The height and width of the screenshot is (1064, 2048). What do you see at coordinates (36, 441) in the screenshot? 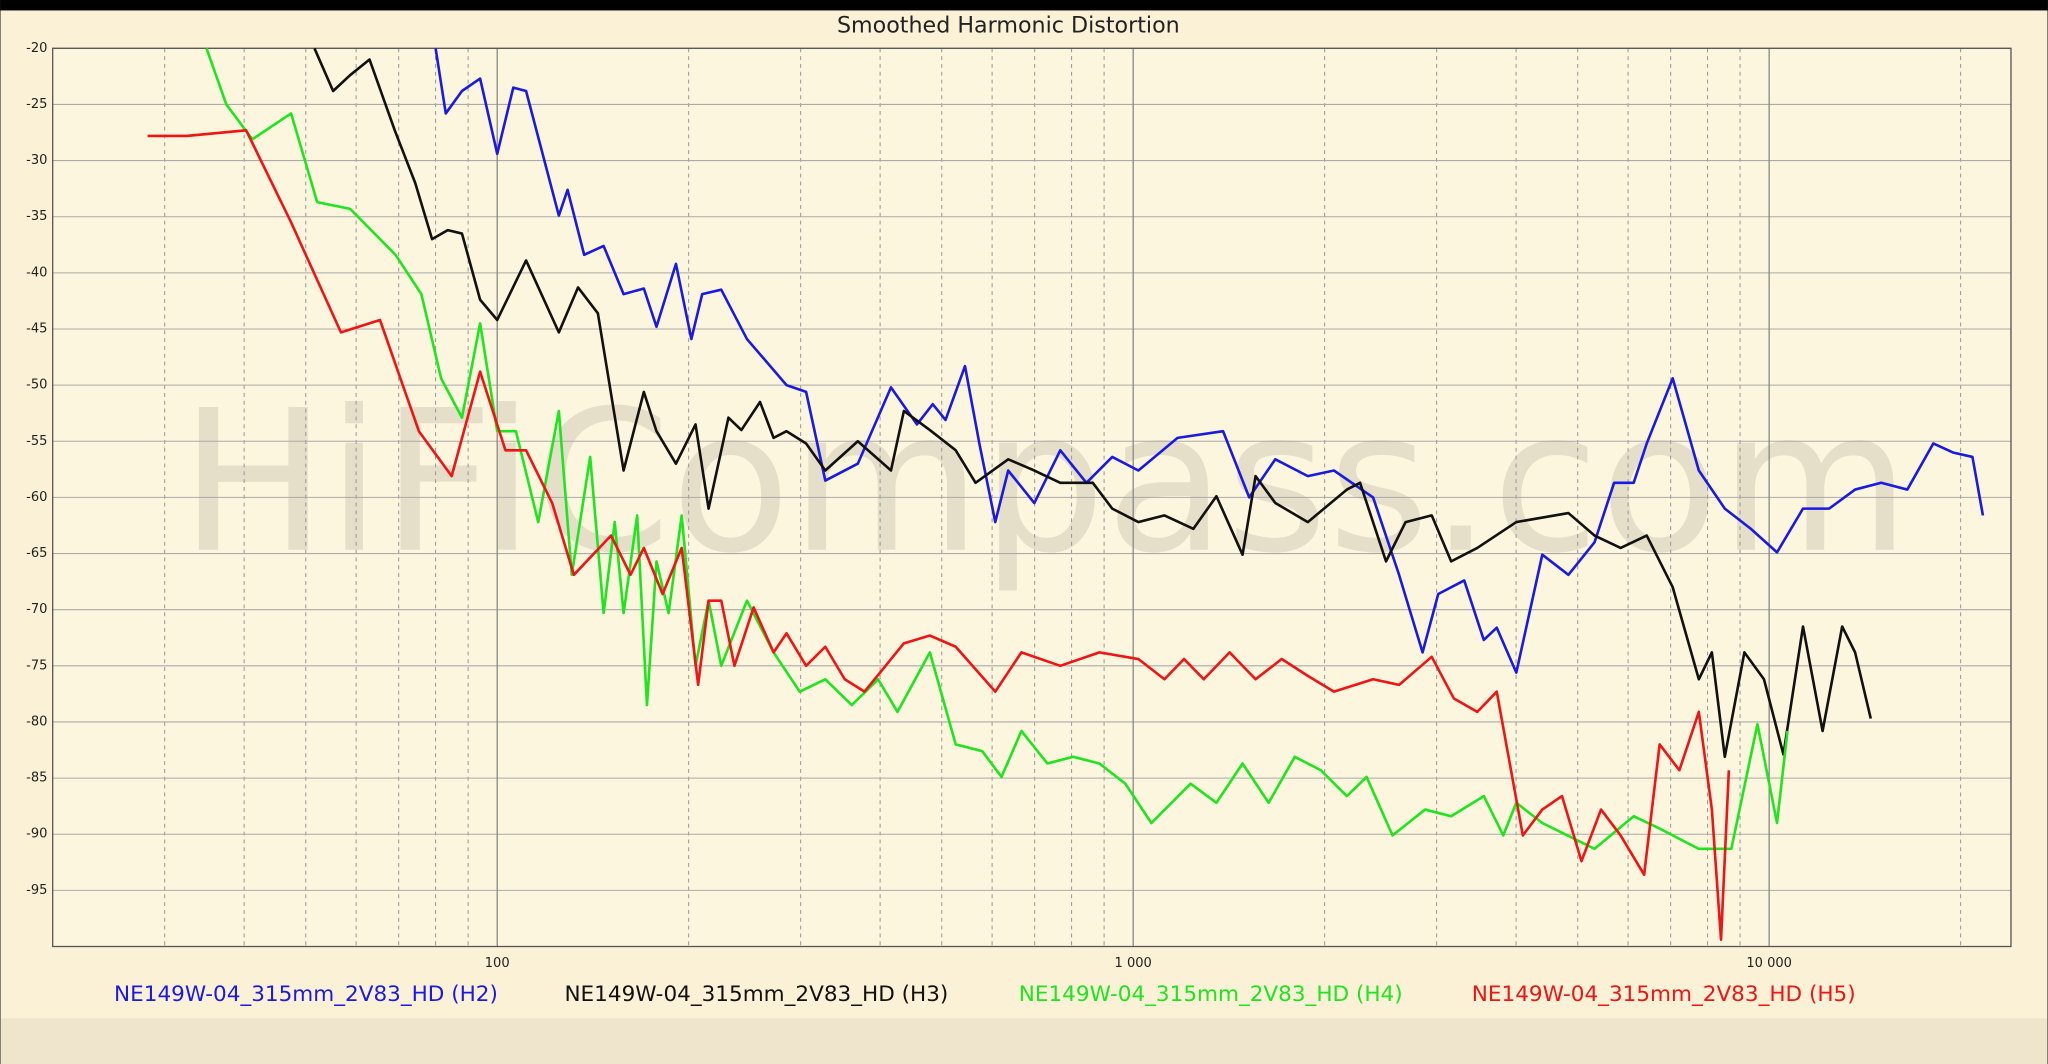
I see `y-tick-label: -55` at bounding box center [36, 441].